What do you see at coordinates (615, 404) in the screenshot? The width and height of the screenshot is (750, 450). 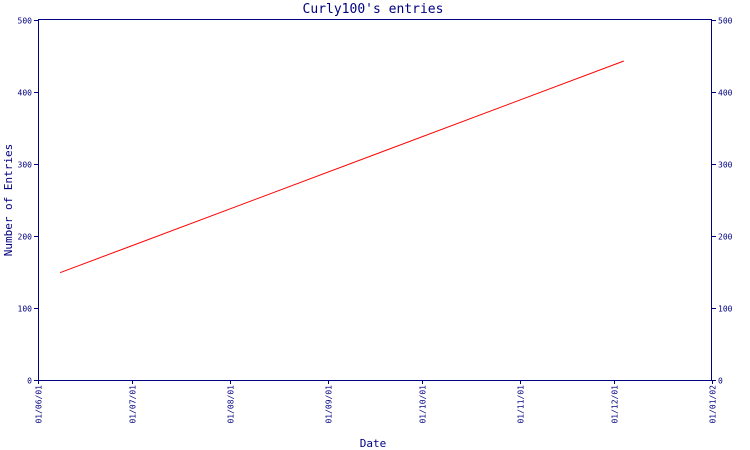 I see `x-tick-label: 01/12/01` at bounding box center [615, 404].